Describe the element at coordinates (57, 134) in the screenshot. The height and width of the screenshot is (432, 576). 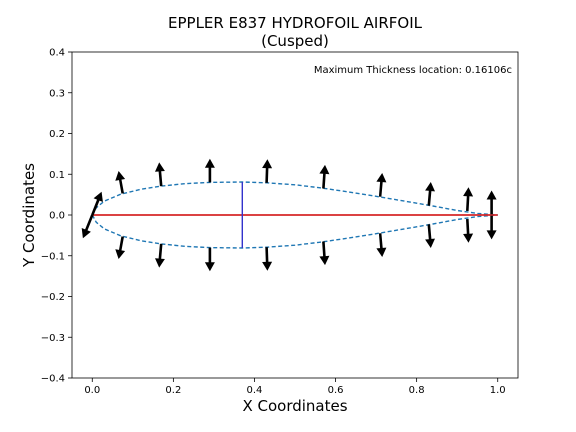
I see `y-tick-label: 0.2` at that location.